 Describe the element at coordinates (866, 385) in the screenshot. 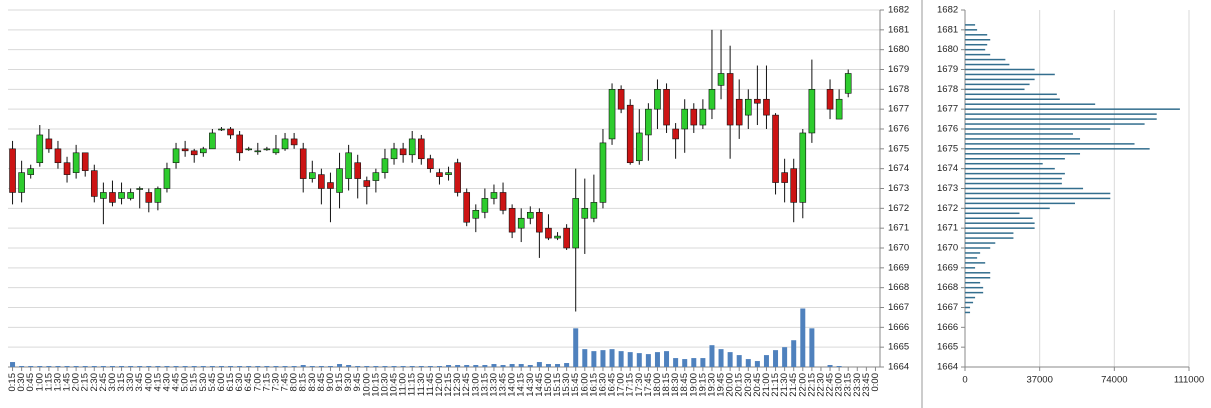

I see `x-tick-label: 23:45` at that location.